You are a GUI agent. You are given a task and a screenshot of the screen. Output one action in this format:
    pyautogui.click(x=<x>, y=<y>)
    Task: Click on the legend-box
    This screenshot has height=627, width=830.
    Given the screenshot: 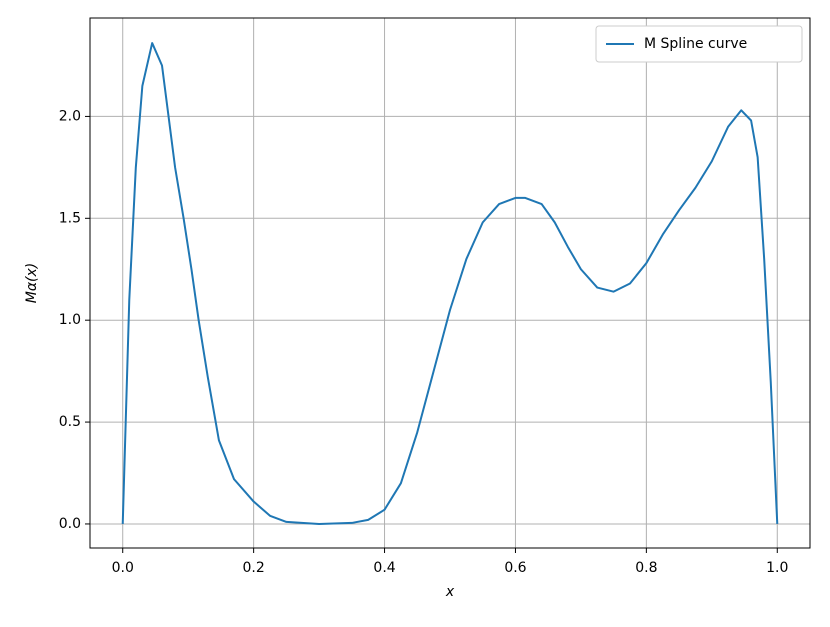 What is the action you would take?
    pyautogui.click(x=699, y=44)
    